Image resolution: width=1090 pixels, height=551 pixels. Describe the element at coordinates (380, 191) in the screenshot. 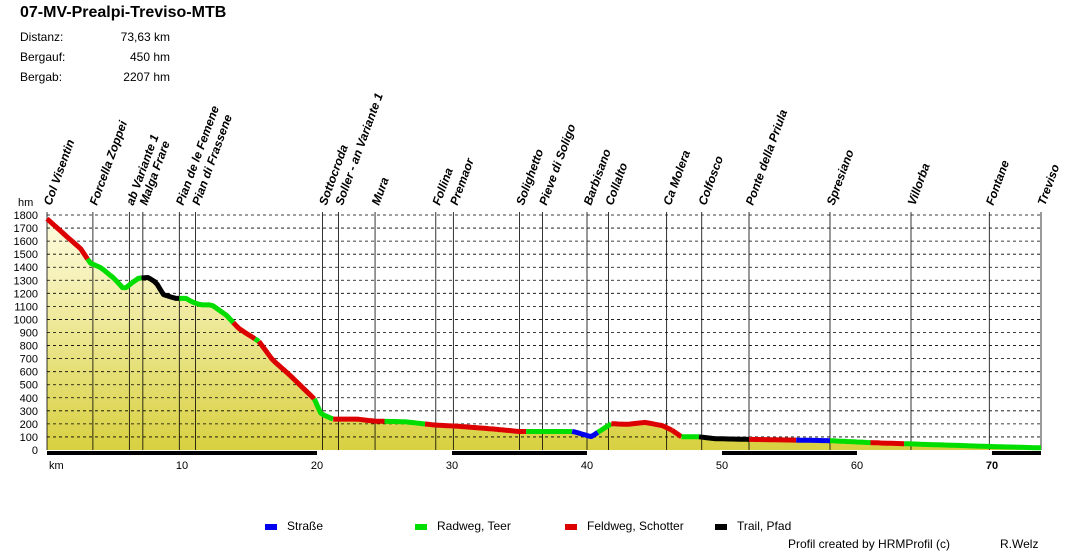

I see `location-label: Mura` at that location.